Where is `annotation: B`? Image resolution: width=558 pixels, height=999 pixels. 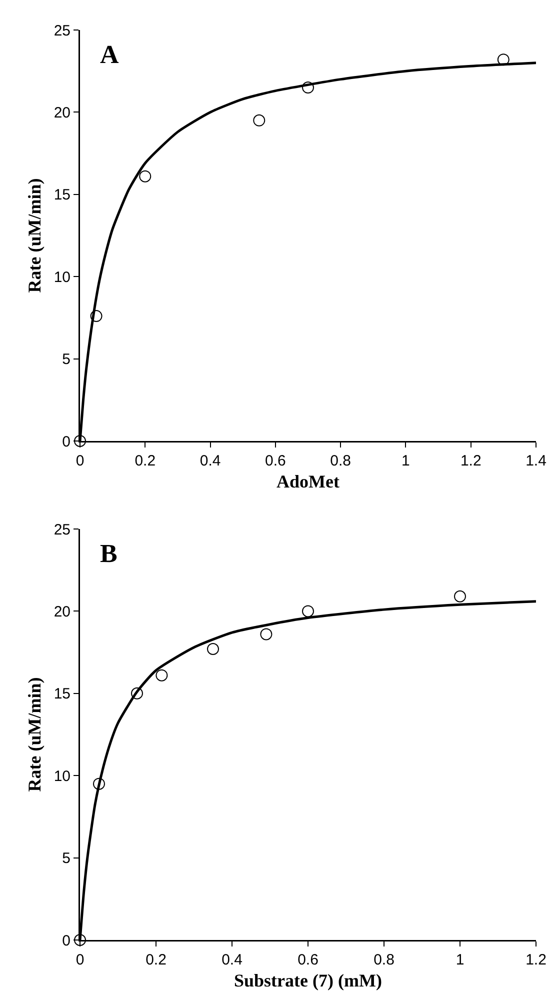
annotation: B is located at coordinates (109, 553).